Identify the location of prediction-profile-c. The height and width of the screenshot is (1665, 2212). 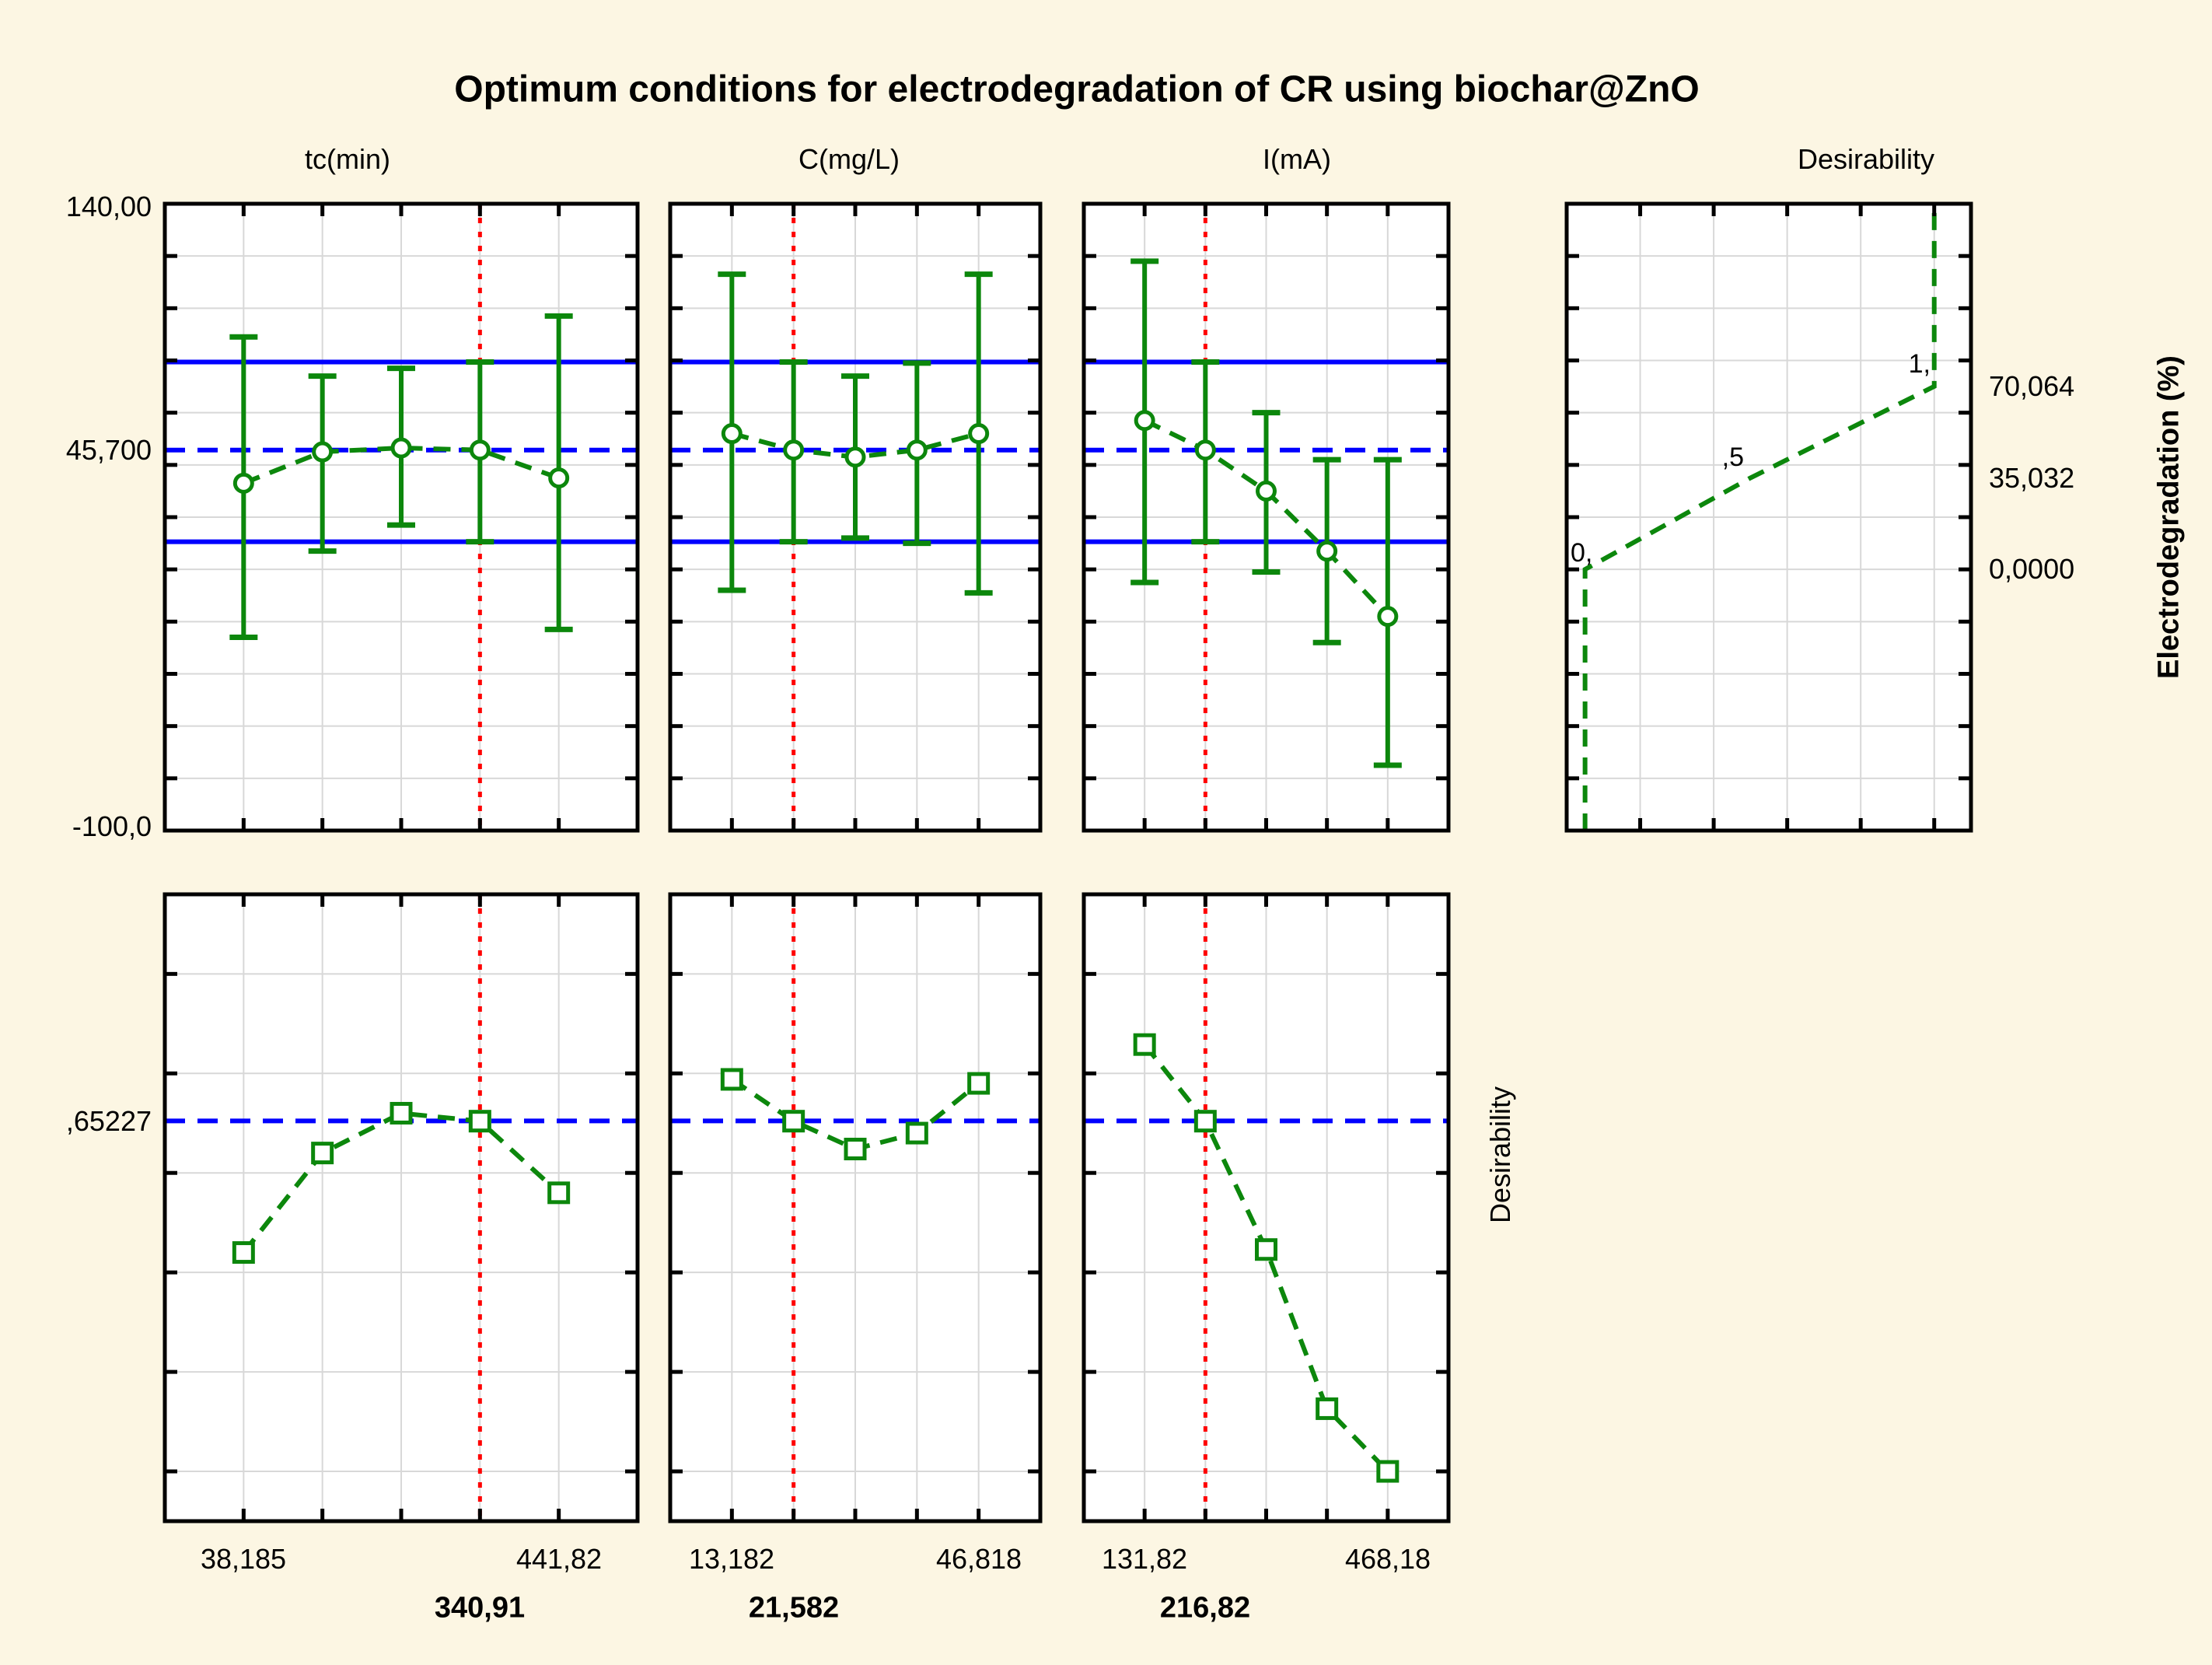
(855, 517).